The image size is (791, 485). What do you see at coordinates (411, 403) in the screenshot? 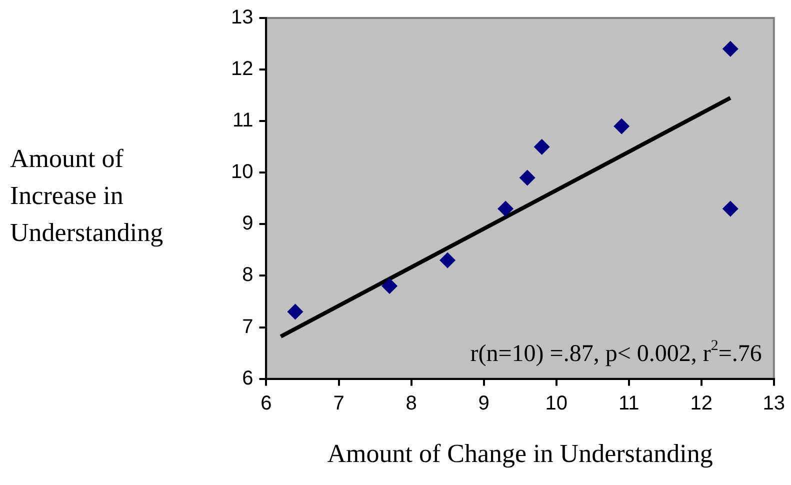
I see `x-tick-label: 8` at bounding box center [411, 403].